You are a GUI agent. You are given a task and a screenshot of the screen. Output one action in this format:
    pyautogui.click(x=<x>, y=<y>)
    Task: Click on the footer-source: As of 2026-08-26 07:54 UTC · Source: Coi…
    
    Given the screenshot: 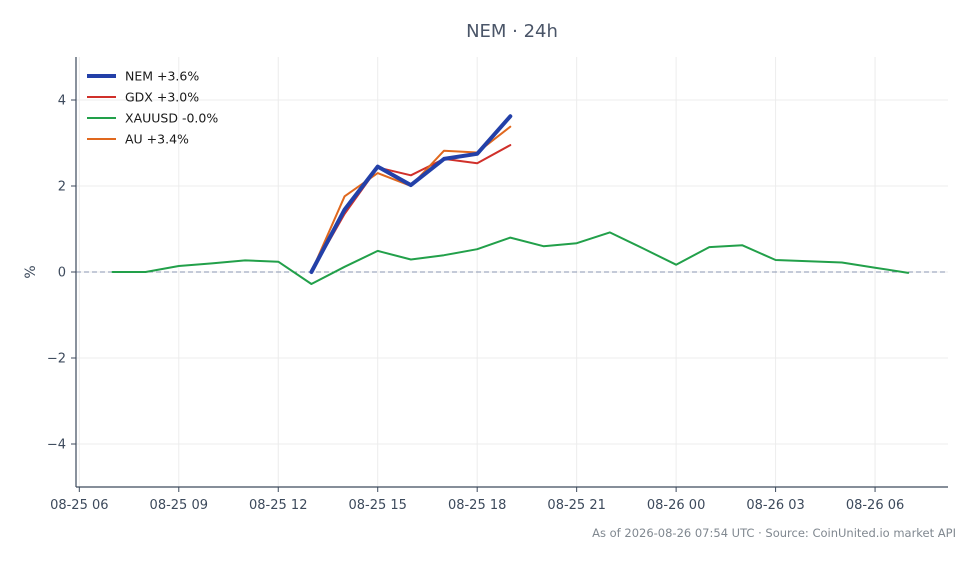 What is the action you would take?
    pyautogui.click(x=774, y=533)
    